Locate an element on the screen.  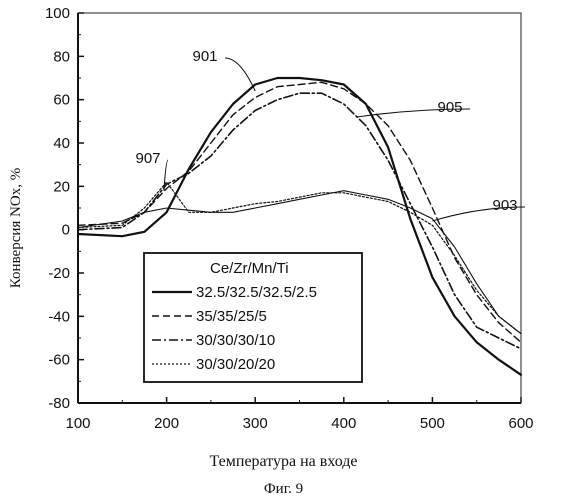
y-tick-label: 20 is located at coordinates (61, 186).